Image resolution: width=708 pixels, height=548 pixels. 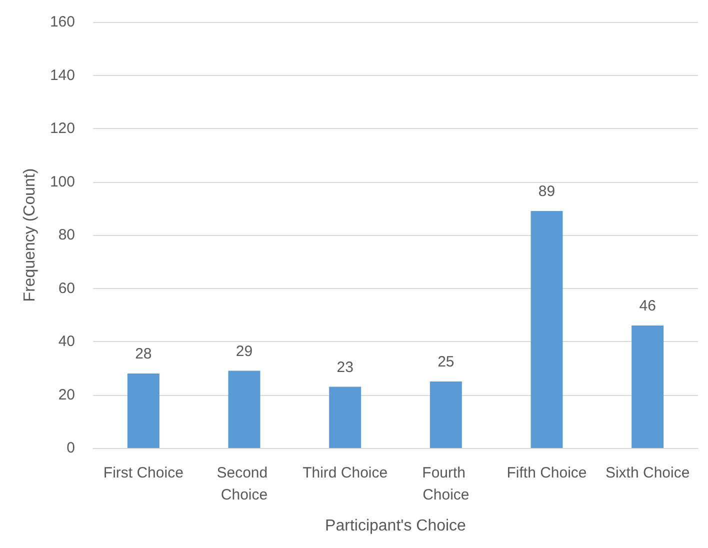 What do you see at coordinates (244, 484) in the screenshot?
I see `x-tick-label: Second Choice` at bounding box center [244, 484].